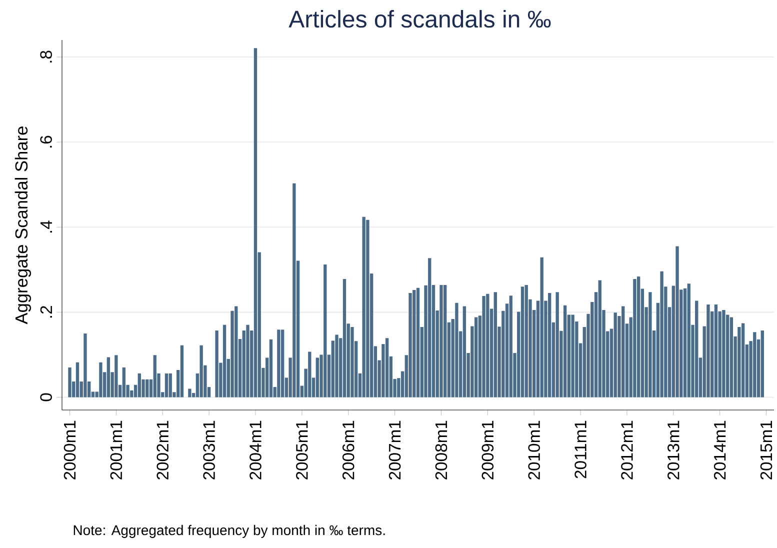 Image resolution: width=777 pixels, height=548 pixels. Describe the element at coordinates (627, 450) in the screenshot. I see `x-tick-label: 2012m1` at that location.